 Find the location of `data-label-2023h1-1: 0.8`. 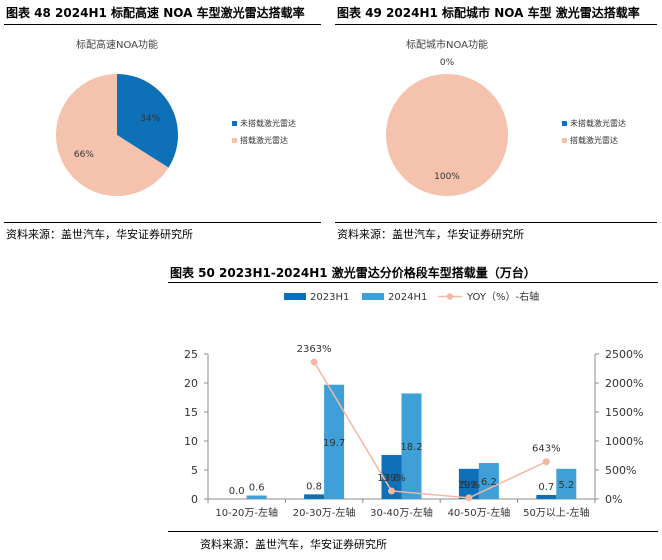

data-label-2023h1-1: 0.8 is located at coordinates (314, 486).